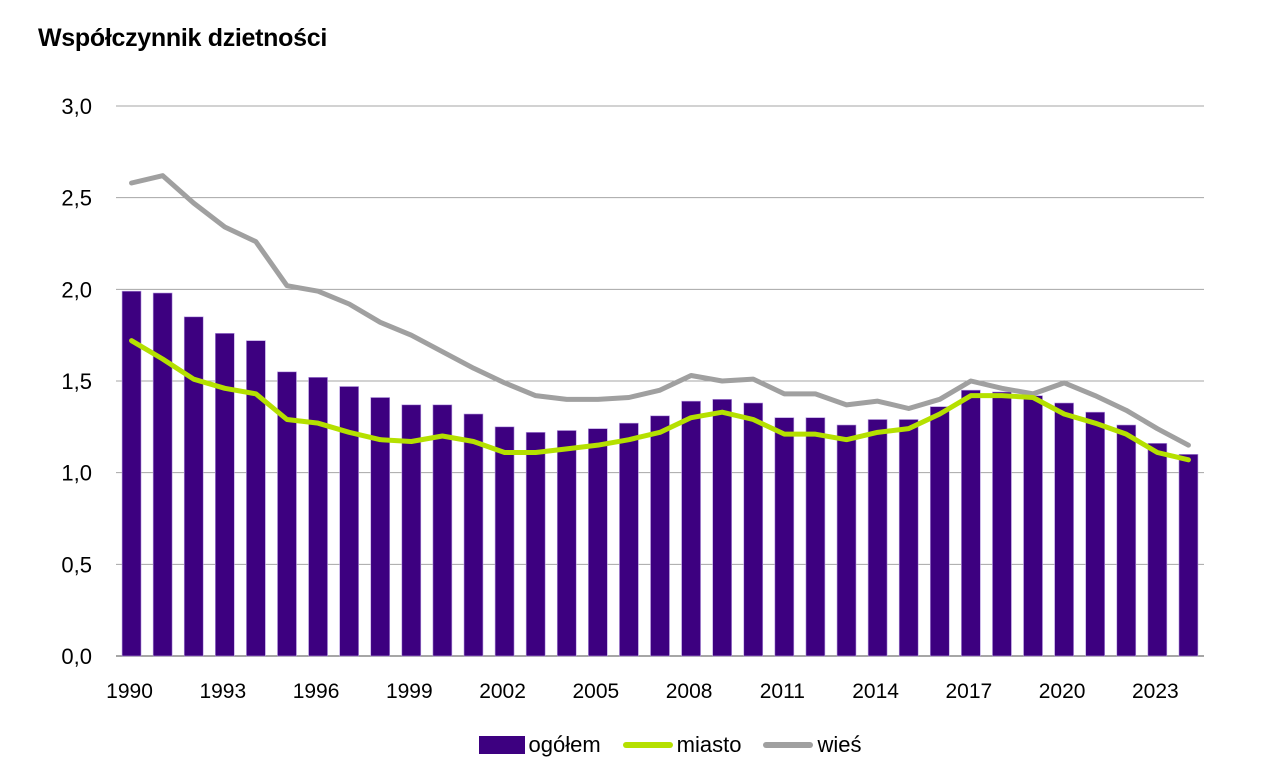 This screenshot has height=778, width=1282. What do you see at coordinates (162, 474) in the screenshot?
I see `bar-1991` at bounding box center [162, 474].